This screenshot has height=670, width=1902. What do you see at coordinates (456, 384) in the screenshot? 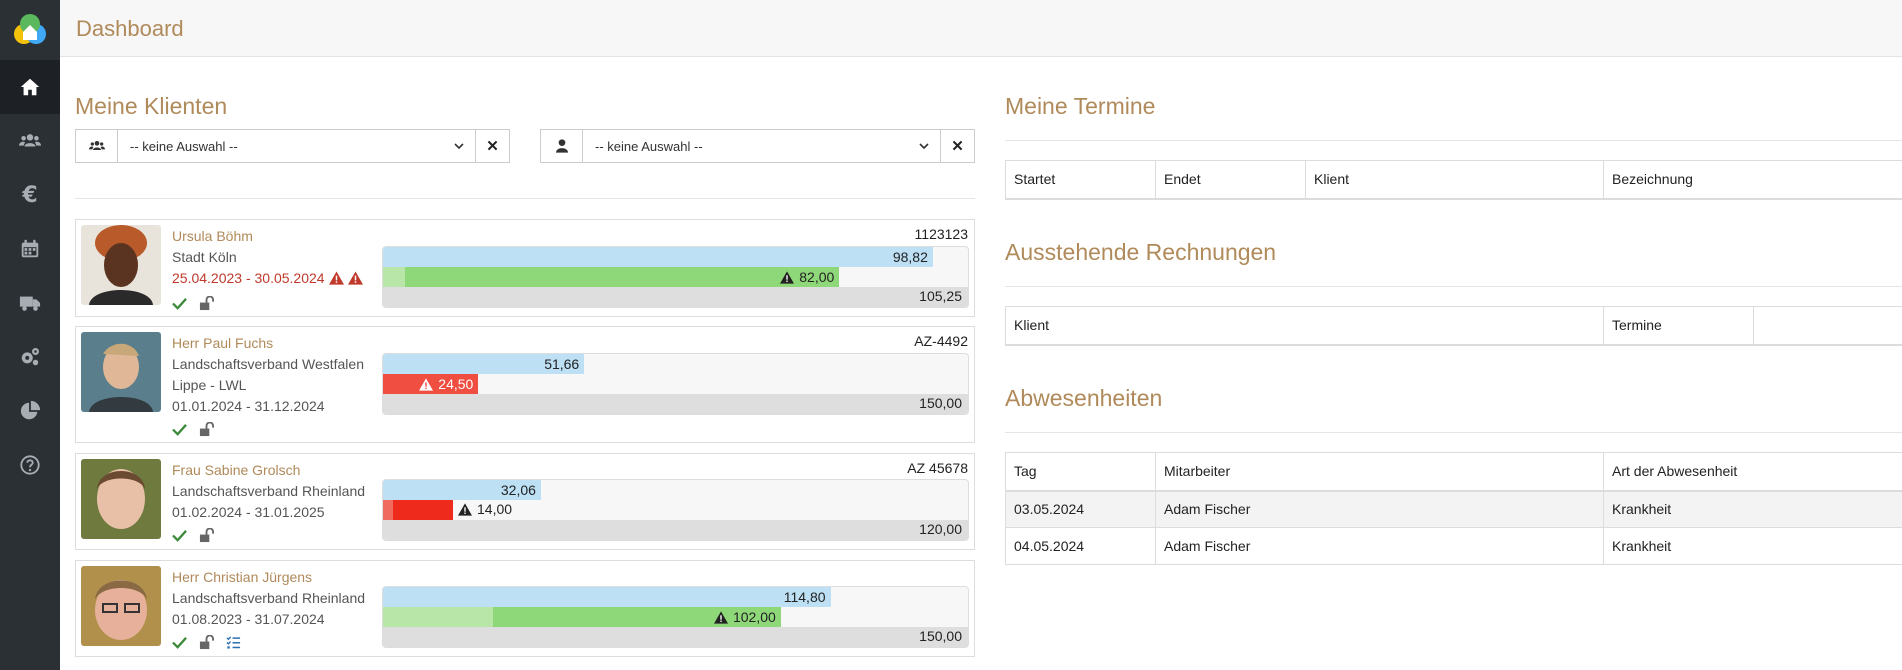
I see `bar-used-value: 24,50` at bounding box center [456, 384].